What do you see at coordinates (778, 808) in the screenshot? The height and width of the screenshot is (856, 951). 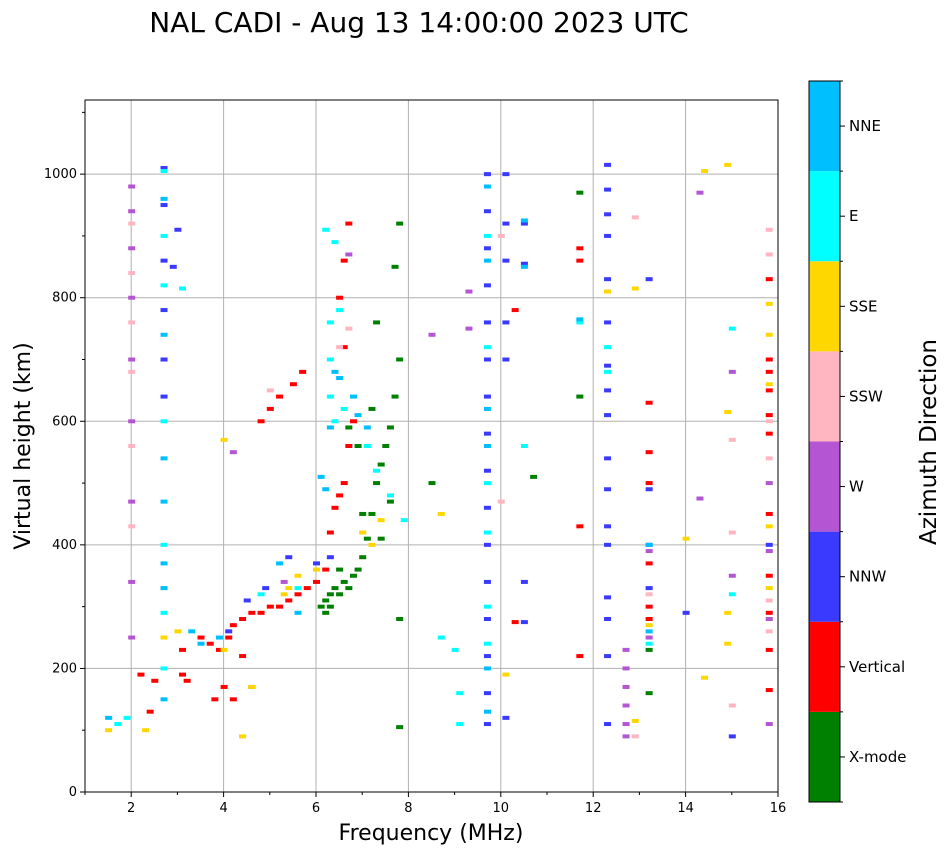 I see `x-tick-label: 16` at bounding box center [778, 808].